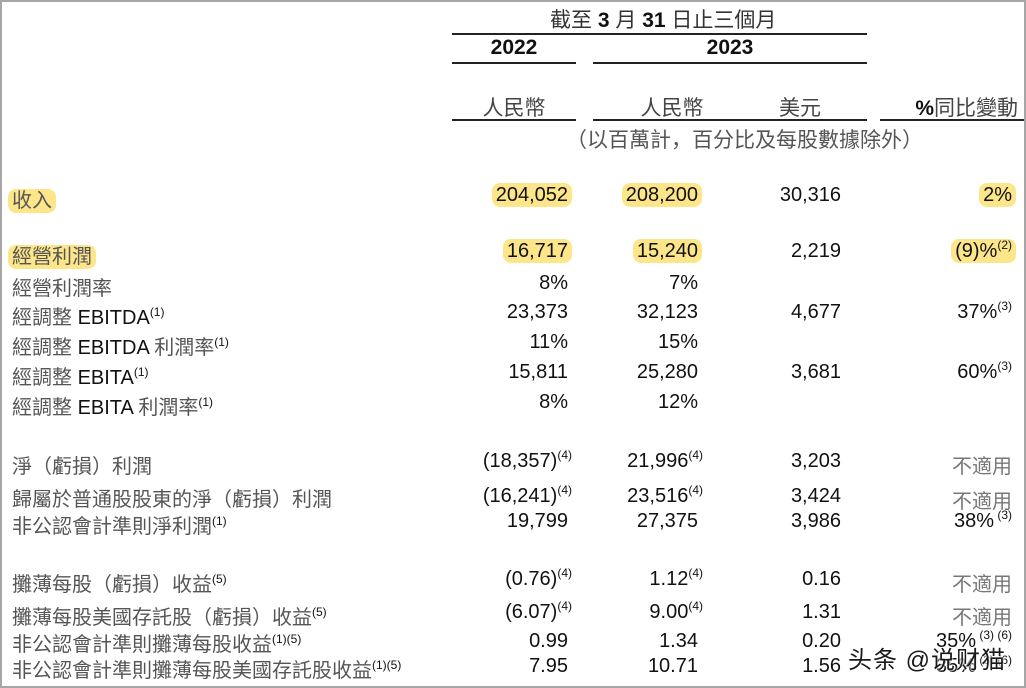  Describe the element at coordinates (997, 195) in the screenshot. I see `revenue-yoy: 2%` at that location.